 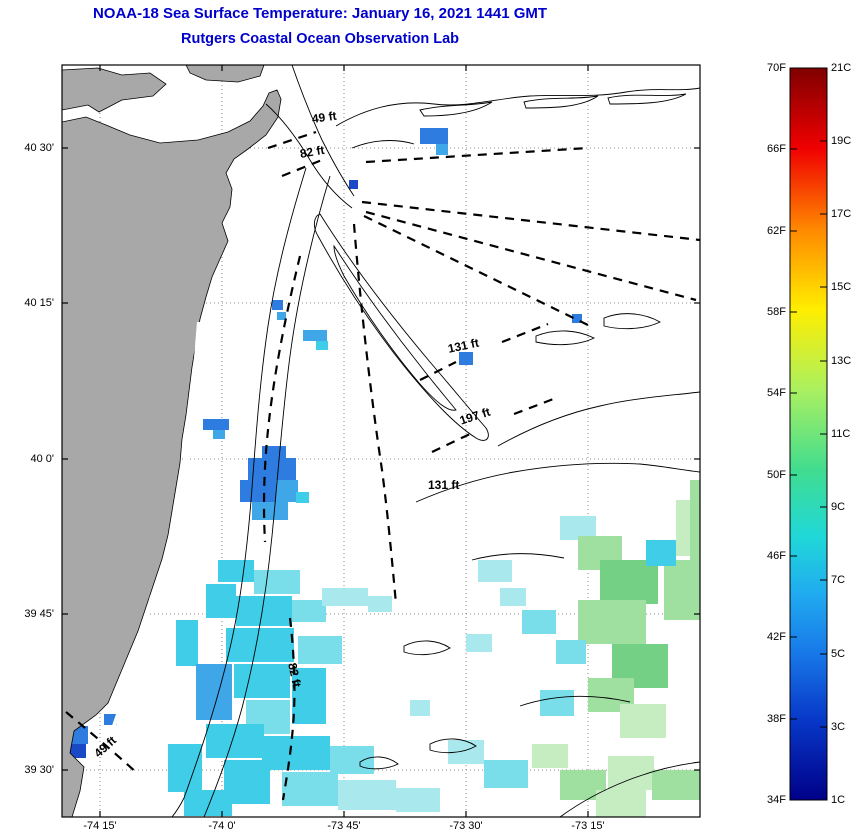 What do you see at coordinates (776, 719) in the screenshot?
I see `cb-f-38: 38F` at bounding box center [776, 719].